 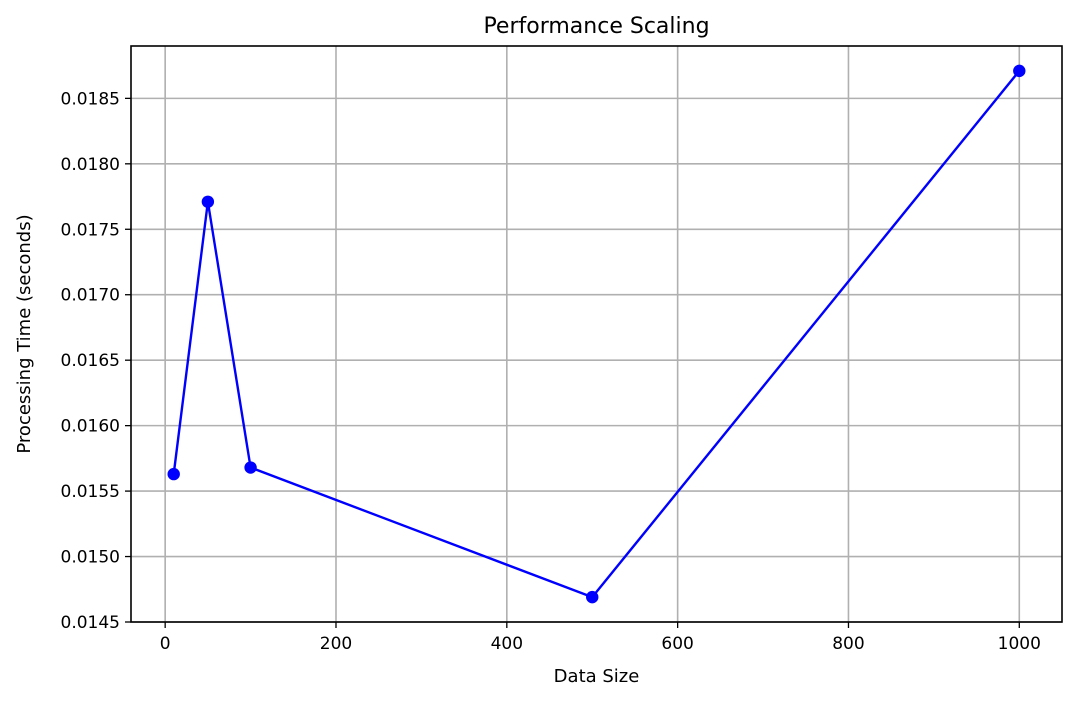 What do you see at coordinates (90, 296) in the screenshot?
I see `y-tick-label: 0.0170` at bounding box center [90, 296].